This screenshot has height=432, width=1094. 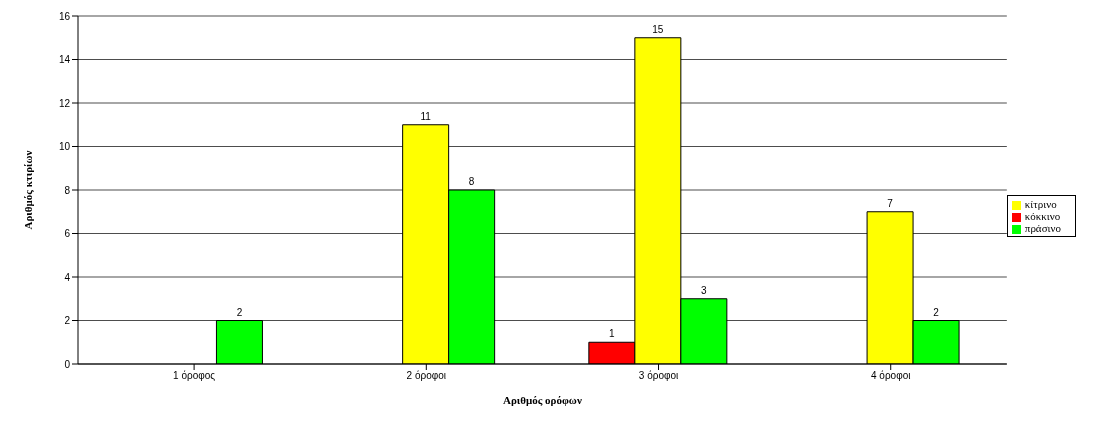 I want to click on y-tick-label: 16, so click(x=64, y=16).